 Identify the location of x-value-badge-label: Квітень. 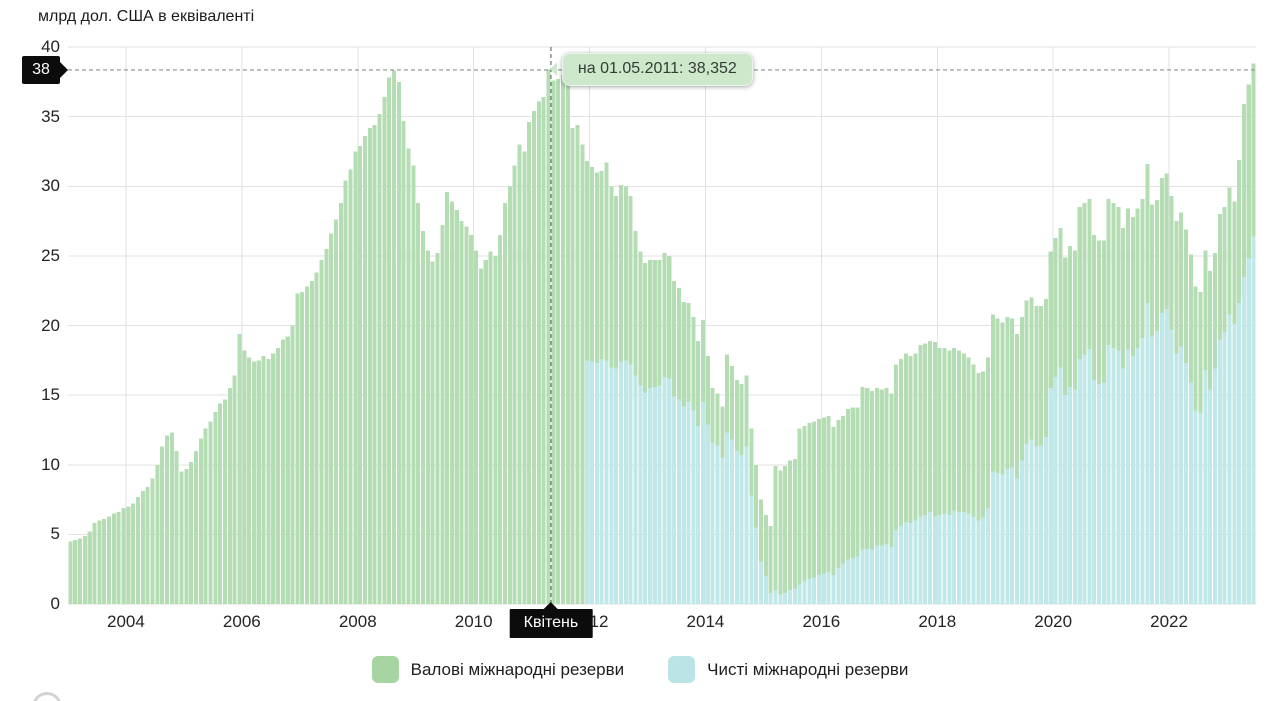
(551, 622).